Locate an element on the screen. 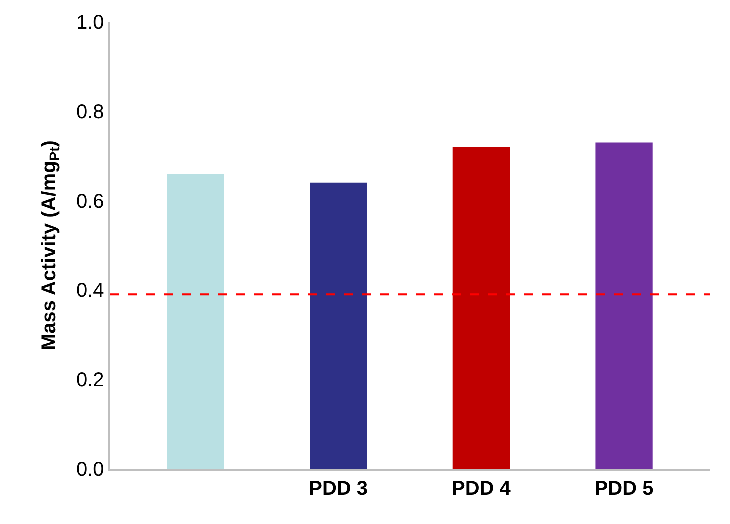 The width and height of the screenshot is (730, 524). y-tick-label: 0.4 is located at coordinates (90, 291).